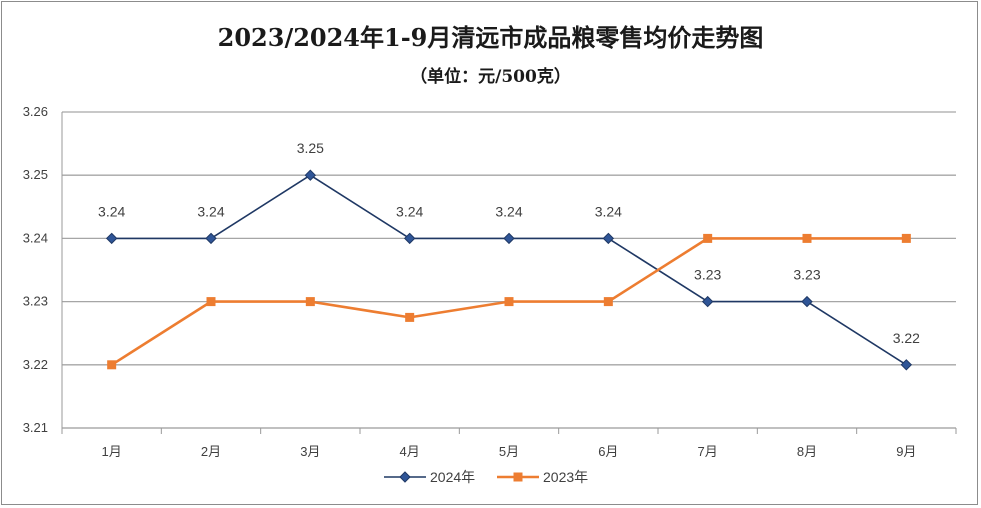  I want to click on legend-label: 2023年, so click(565, 477).